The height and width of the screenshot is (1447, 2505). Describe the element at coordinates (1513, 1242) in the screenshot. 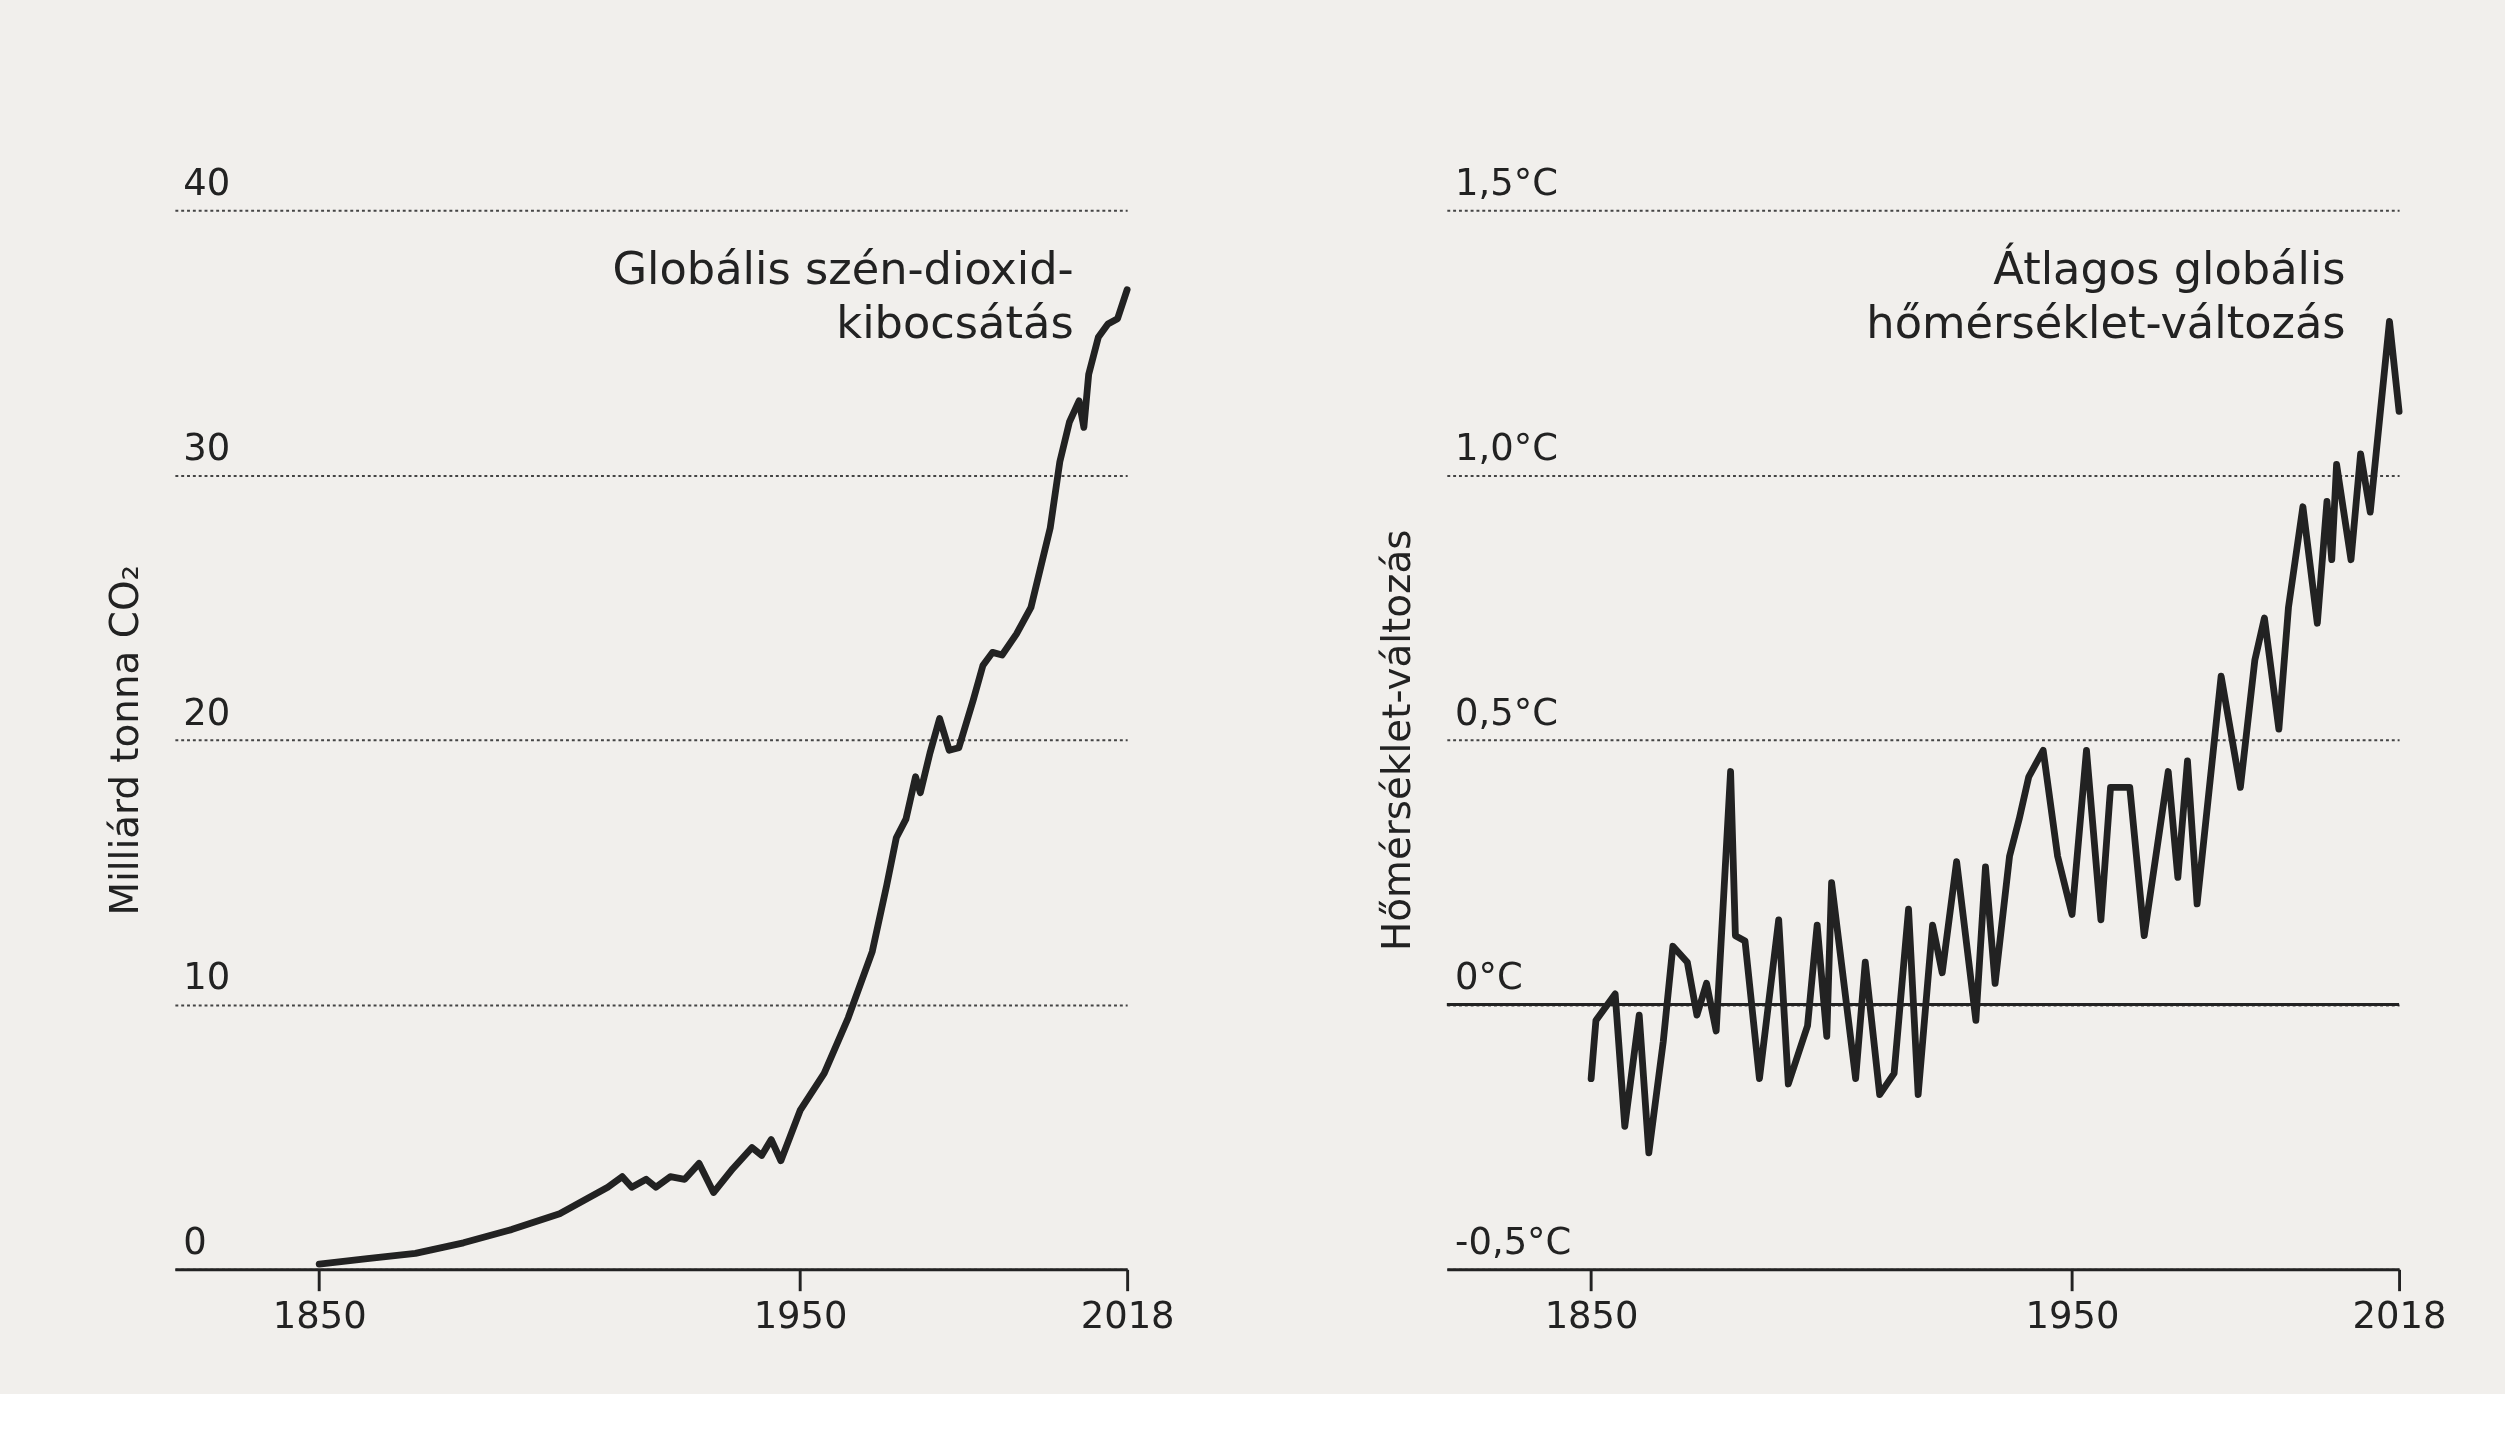

I see `y-tick-label: -0,5°C` at that location.